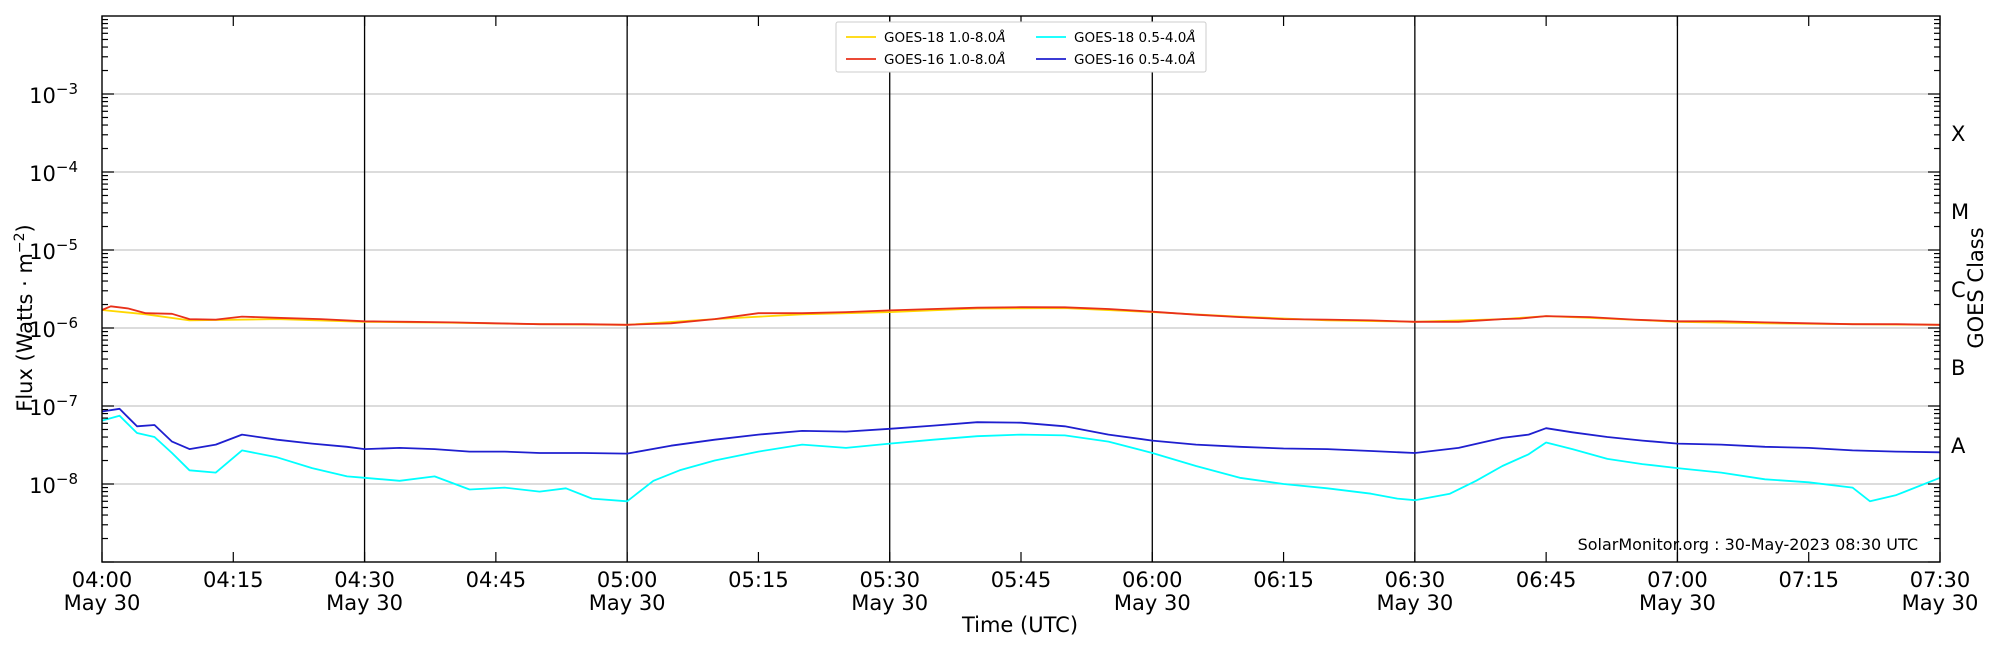 The height and width of the screenshot is (650, 2000). Describe the element at coordinates (1976, 287) in the screenshot. I see `goes-class-axis-title: GOES Class` at that location.